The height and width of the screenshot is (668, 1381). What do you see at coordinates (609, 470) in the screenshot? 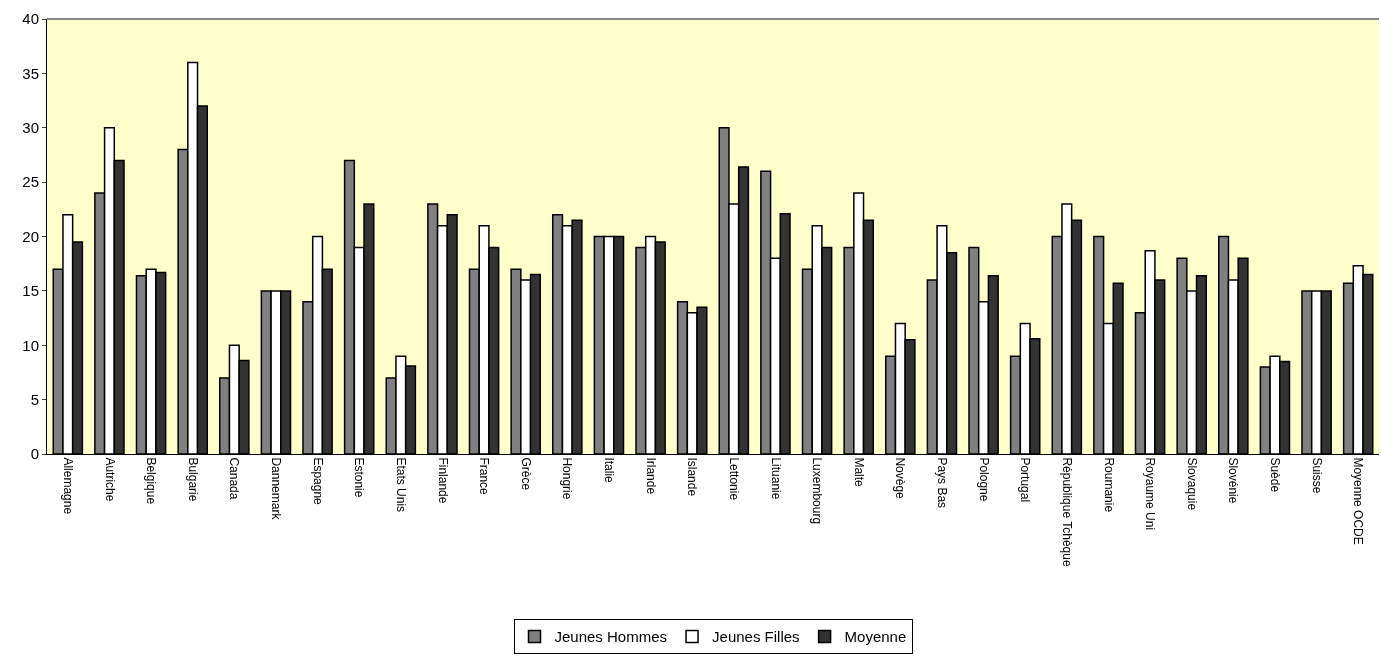
I see `x-tick-label: Italie` at bounding box center [609, 470].